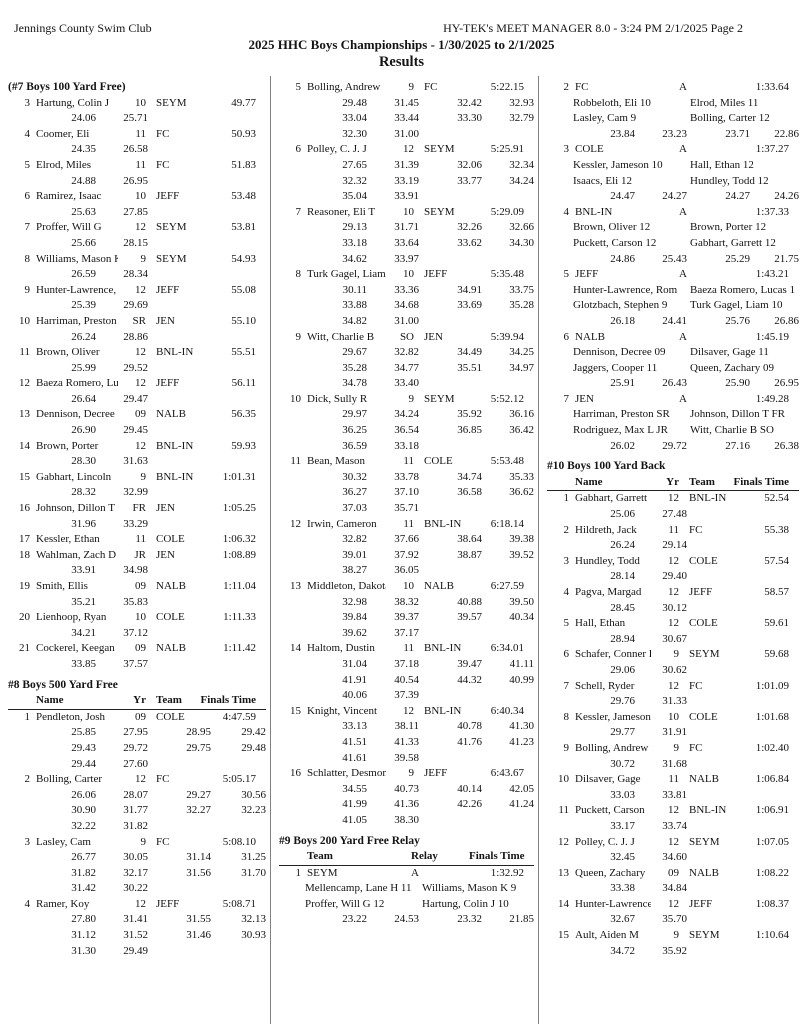  Describe the element at coordinates (673, 733) in the screenshot. I see `splits-row: 29.77 31.91` at that location.